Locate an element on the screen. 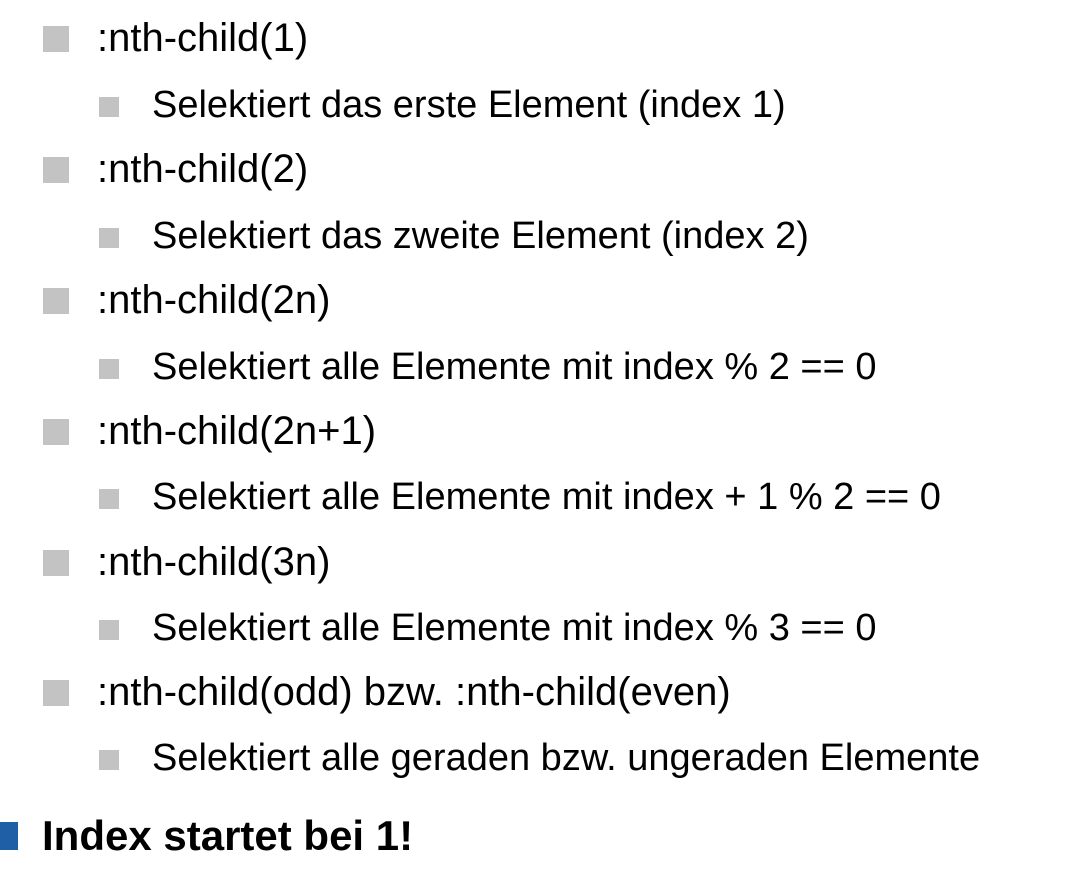 The height and width of the screenshot is (873, 1068). item-label: :nth-child(2) is located at coordinates (203, 168).